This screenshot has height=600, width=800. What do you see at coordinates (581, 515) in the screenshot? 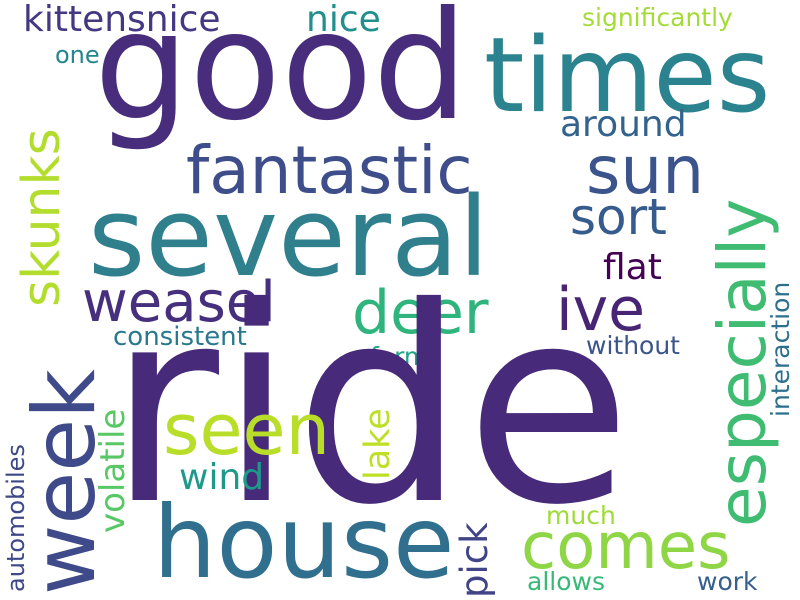
I see `word-much: much` at bounding box center [581, 515].